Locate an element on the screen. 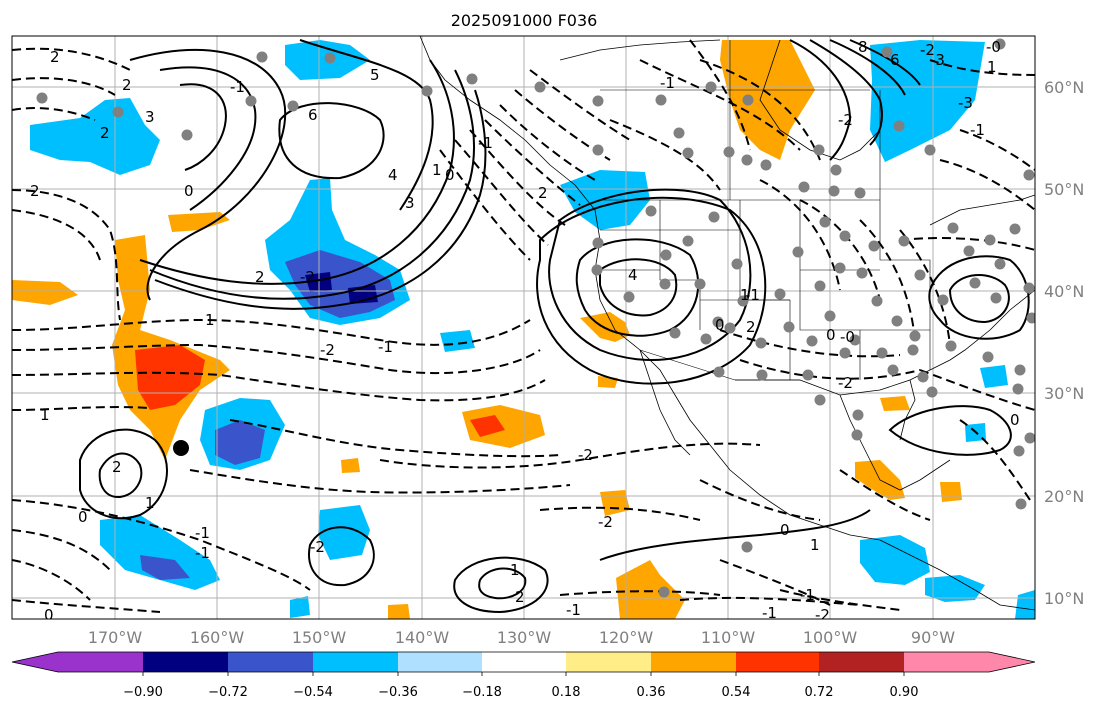 This screenshot has height=712, width=1105. shade-negative-hudson-bay is located at coordinates (927, 101).